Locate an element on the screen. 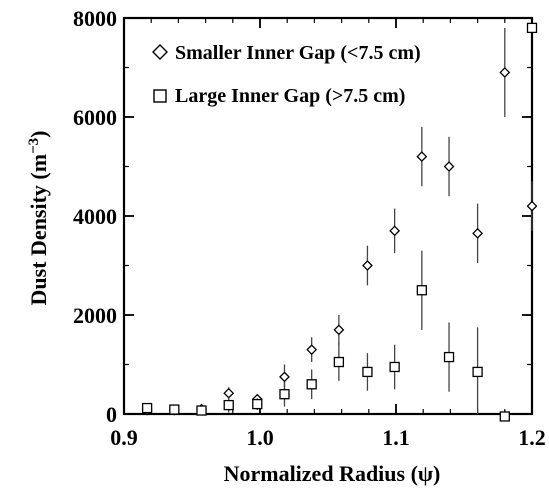 Image resolution: width=549 pixels, height=492 pixels. y-axis-title: Dust Density (m−3) is located at coordinates (38, 218).